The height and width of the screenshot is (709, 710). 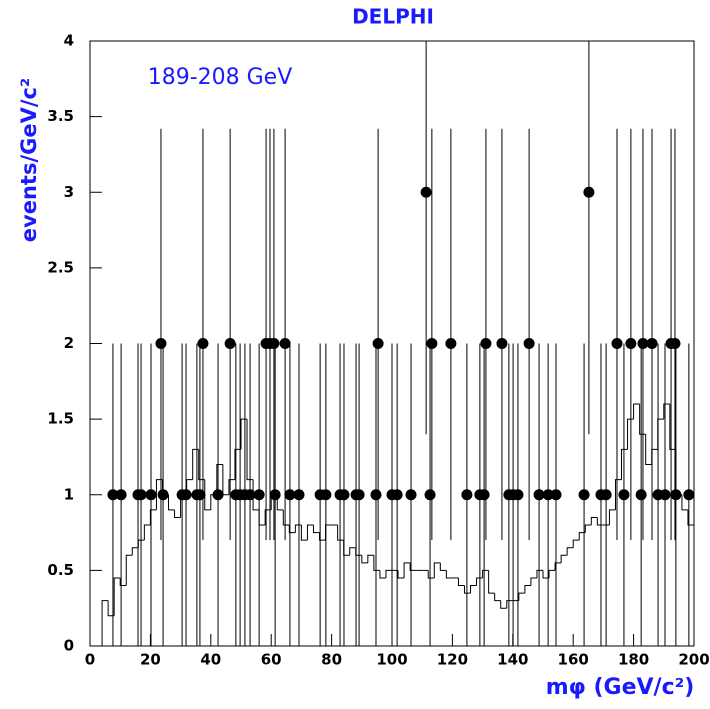 I want to click on y-tick-label: 4, so click(x=69, y=41).